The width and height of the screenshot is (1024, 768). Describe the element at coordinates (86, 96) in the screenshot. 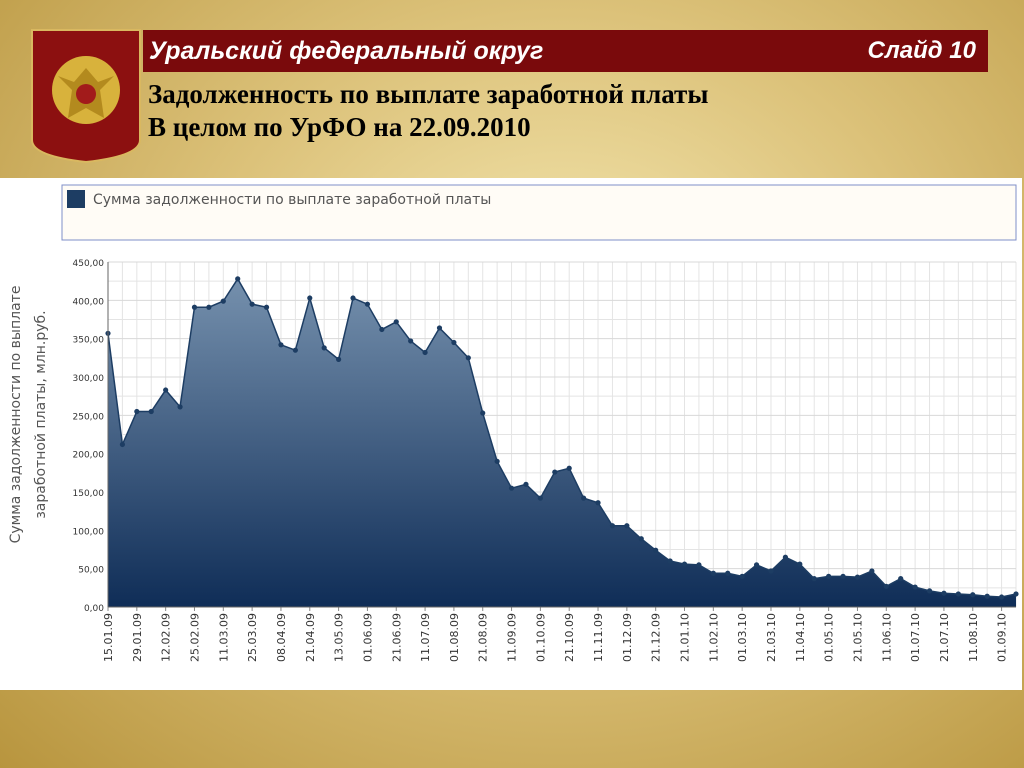

I see `emblem` at that location.